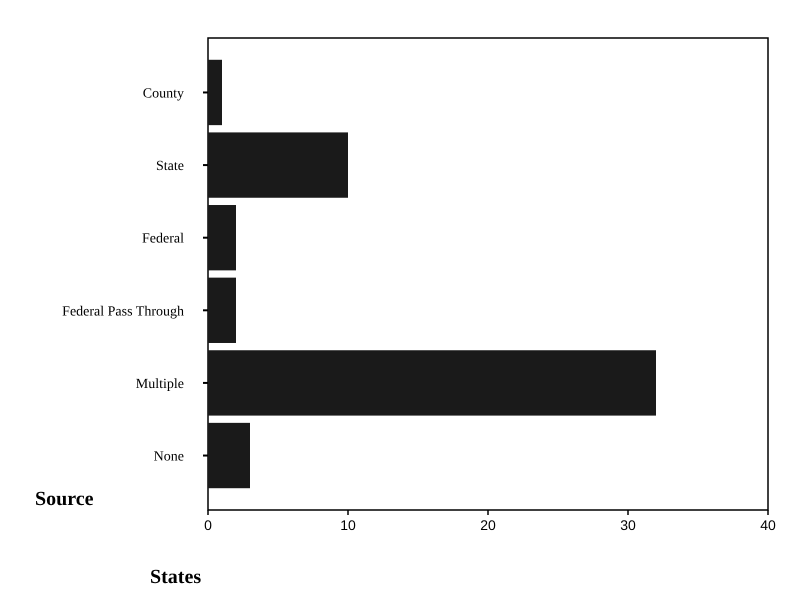  I want to click on y-tick-label: State, so click(170, 166).